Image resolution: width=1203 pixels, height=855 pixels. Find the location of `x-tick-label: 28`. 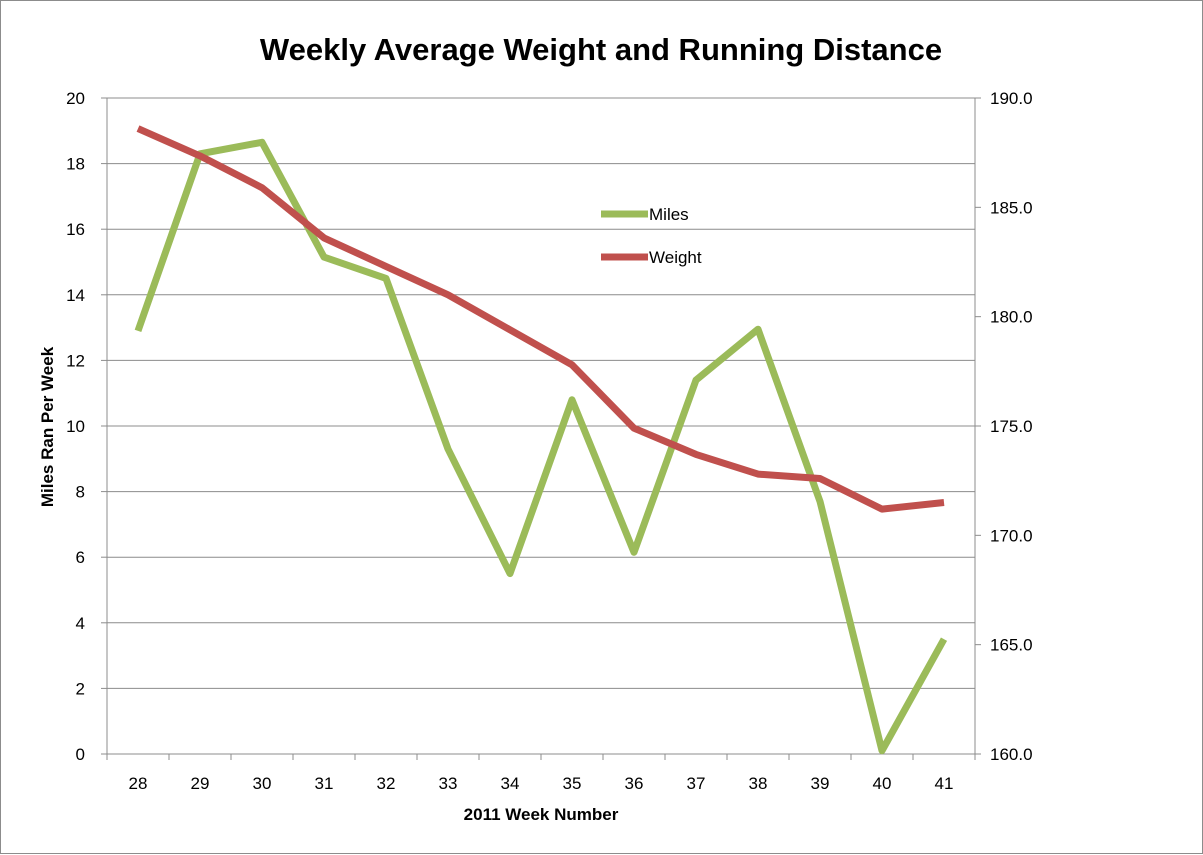

x-tick-label: 28 is located at coordinates (138, 783).